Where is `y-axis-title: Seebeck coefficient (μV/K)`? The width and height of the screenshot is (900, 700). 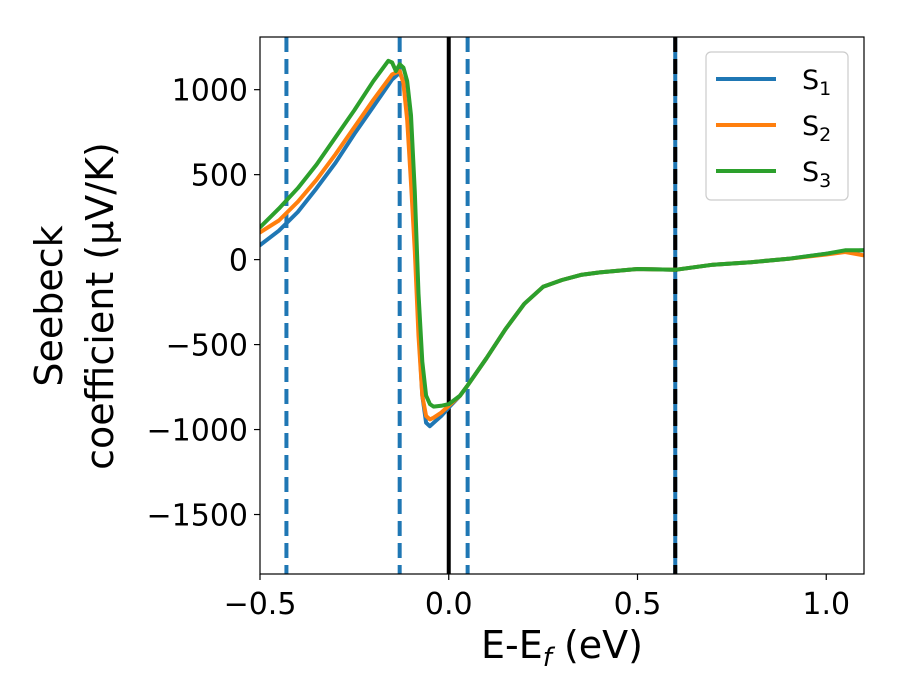
y-axis-title: Seebeck coefficient (μV/K) is located at coordinates (74, 306).